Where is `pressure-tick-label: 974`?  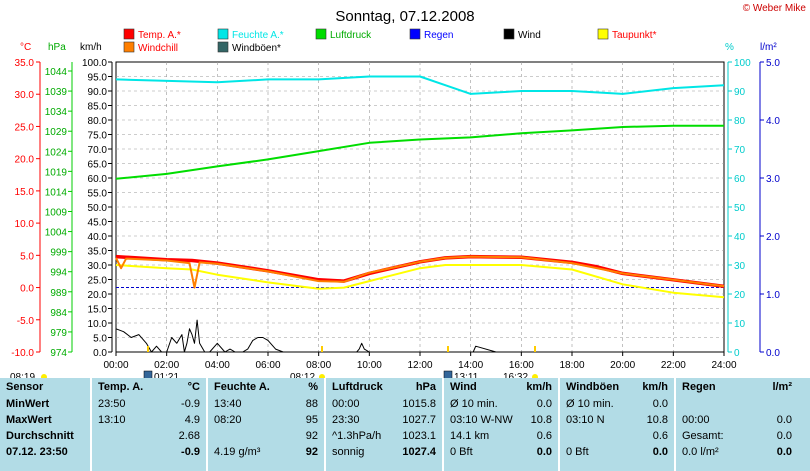 pressure-tick-label: 974 is located at coordinates (58, 353).